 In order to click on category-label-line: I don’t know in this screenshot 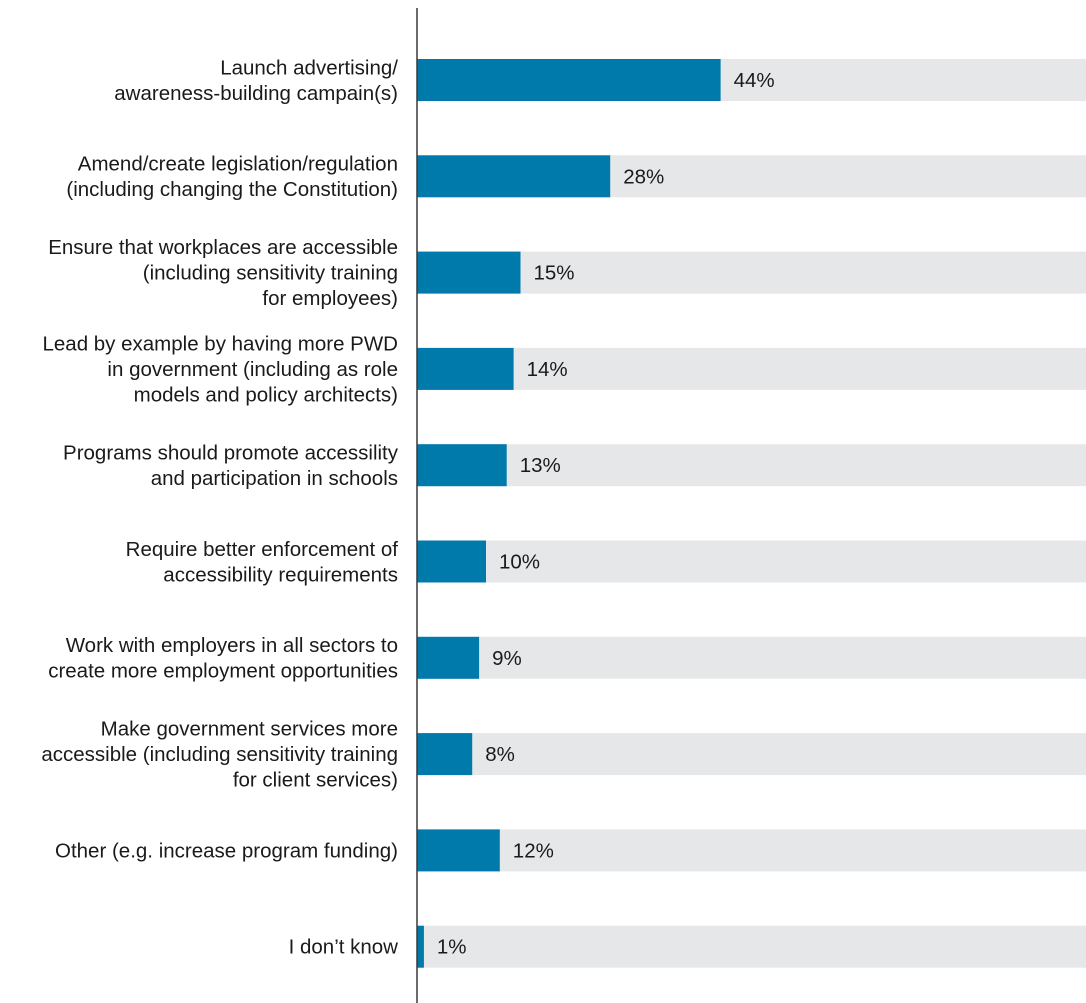, I will do `click(344, 947)`.